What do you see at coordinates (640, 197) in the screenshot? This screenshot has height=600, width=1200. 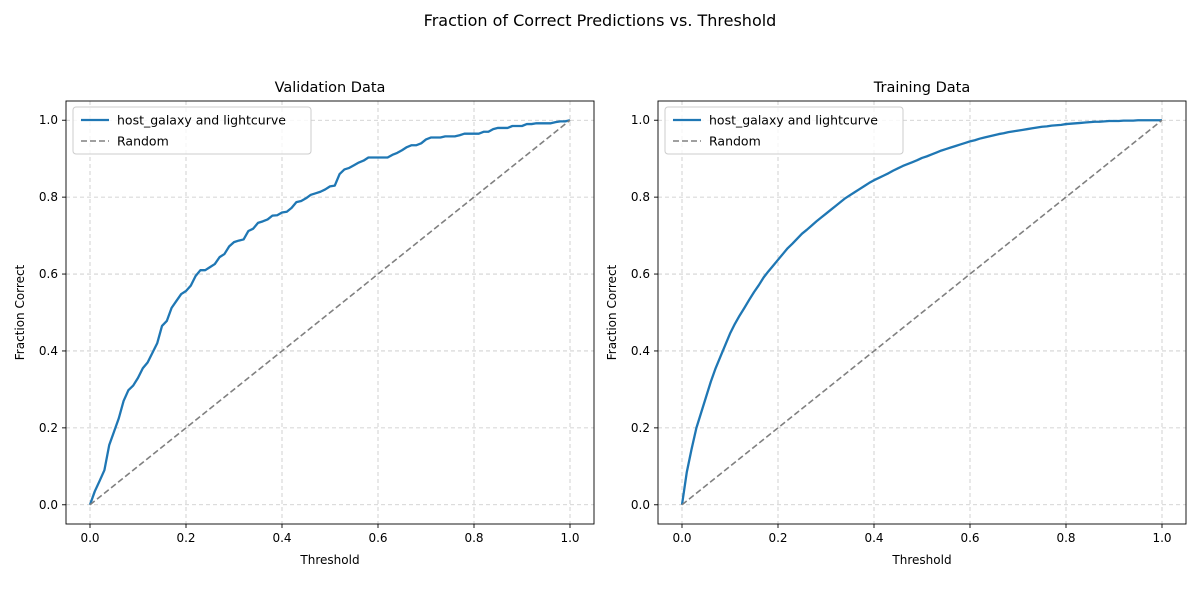 I see `training-y-tick-label: 0.8` at bounding box center [640, 197].